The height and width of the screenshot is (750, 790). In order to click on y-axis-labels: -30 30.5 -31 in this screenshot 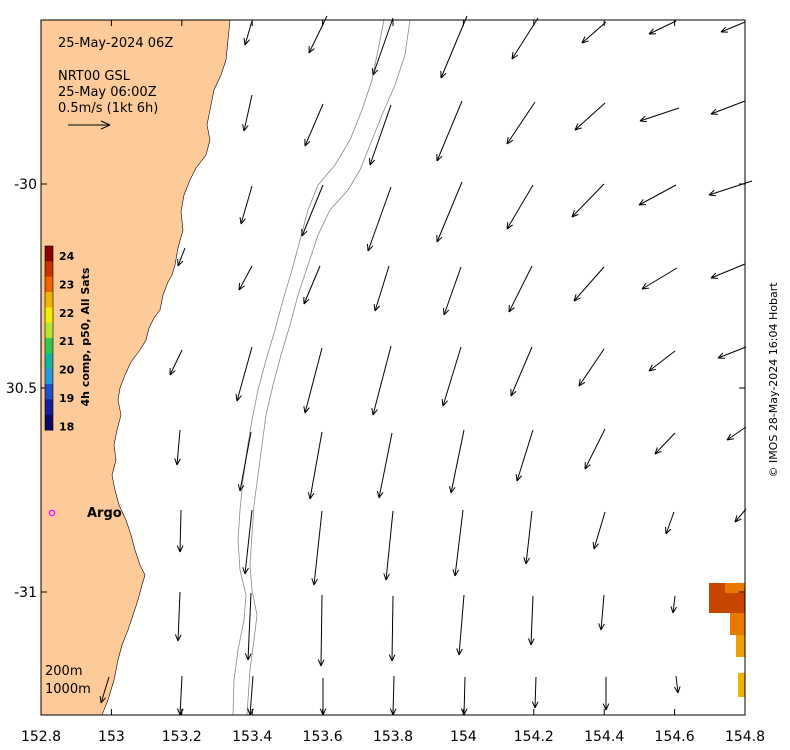, I will do `click(21, 389)`.